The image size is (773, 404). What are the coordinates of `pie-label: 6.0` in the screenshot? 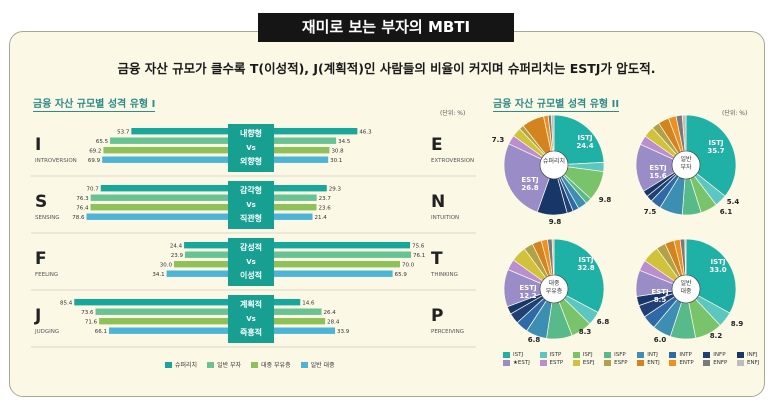 It's located at (660, 340).